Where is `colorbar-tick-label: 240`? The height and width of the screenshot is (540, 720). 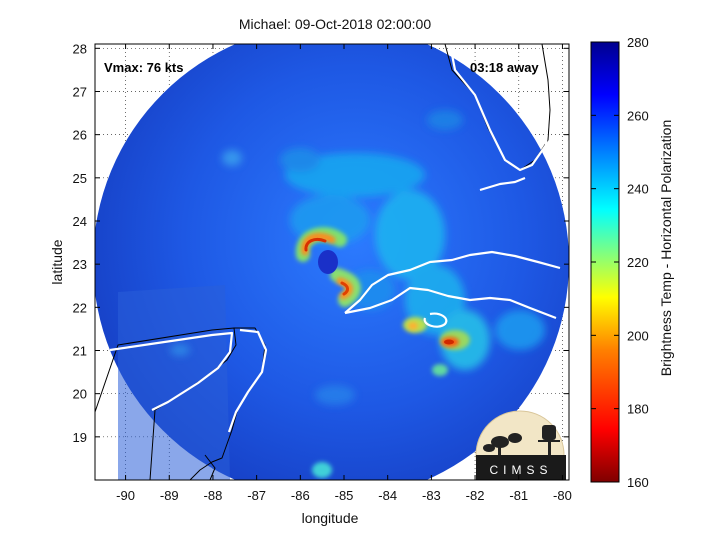 colorbar-tick-label: 240 is located at coordinates (638, 189).